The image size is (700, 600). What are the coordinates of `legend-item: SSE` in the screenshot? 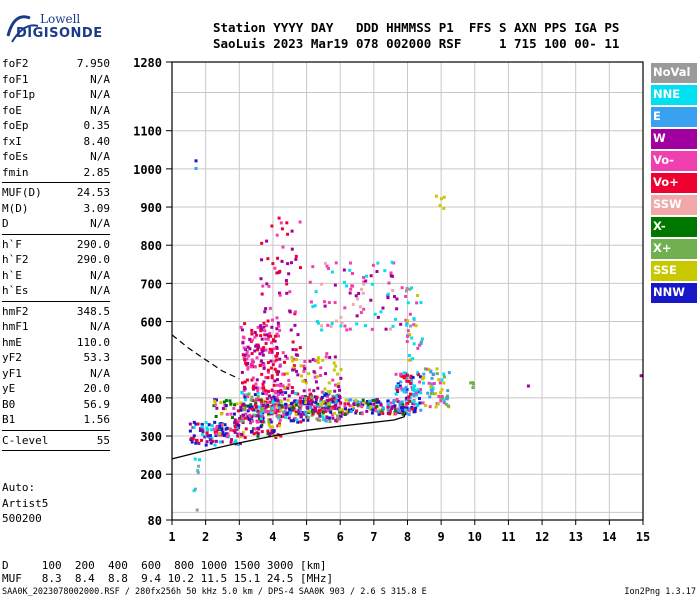 It's located at (674, 271).